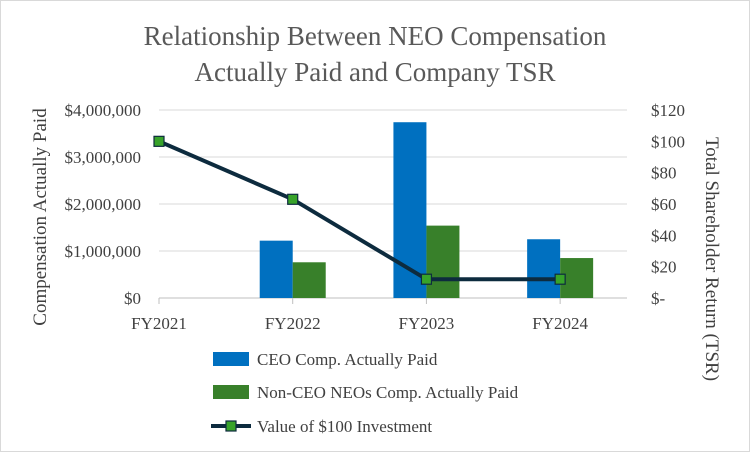 The image size is (750, 458). What do you see at coordinates (132, 298) in the screenshot?
I see `y-tick-label: $0` at bounding box center [132, 298].